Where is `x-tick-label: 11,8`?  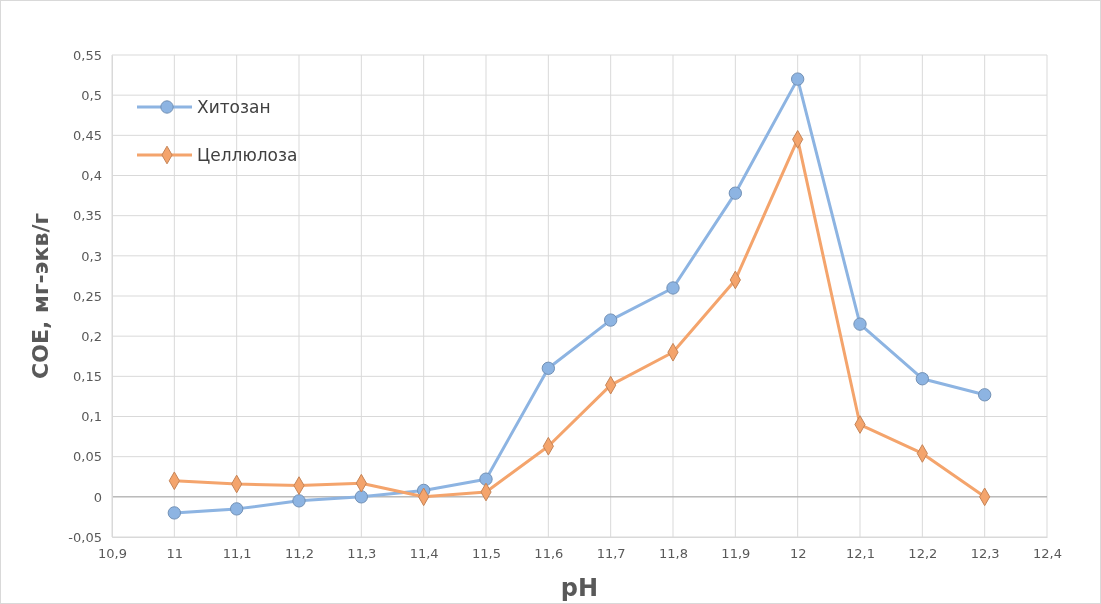 x-tick-label: 11,8 is located at coordinates (673, 554).